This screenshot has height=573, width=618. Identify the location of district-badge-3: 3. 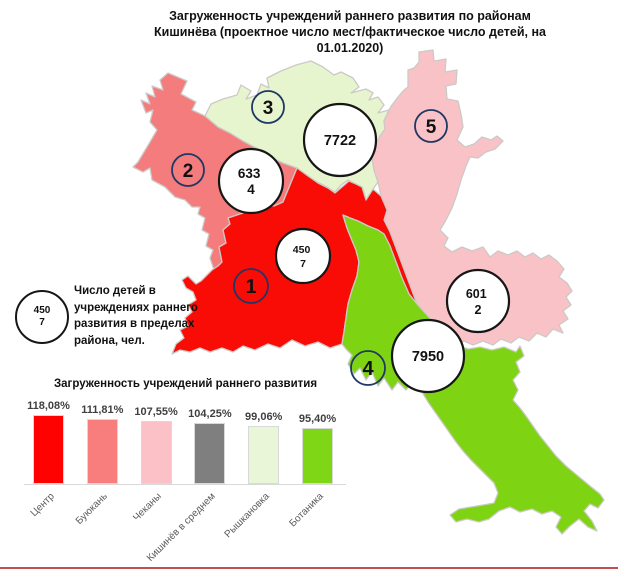
(268, 107).